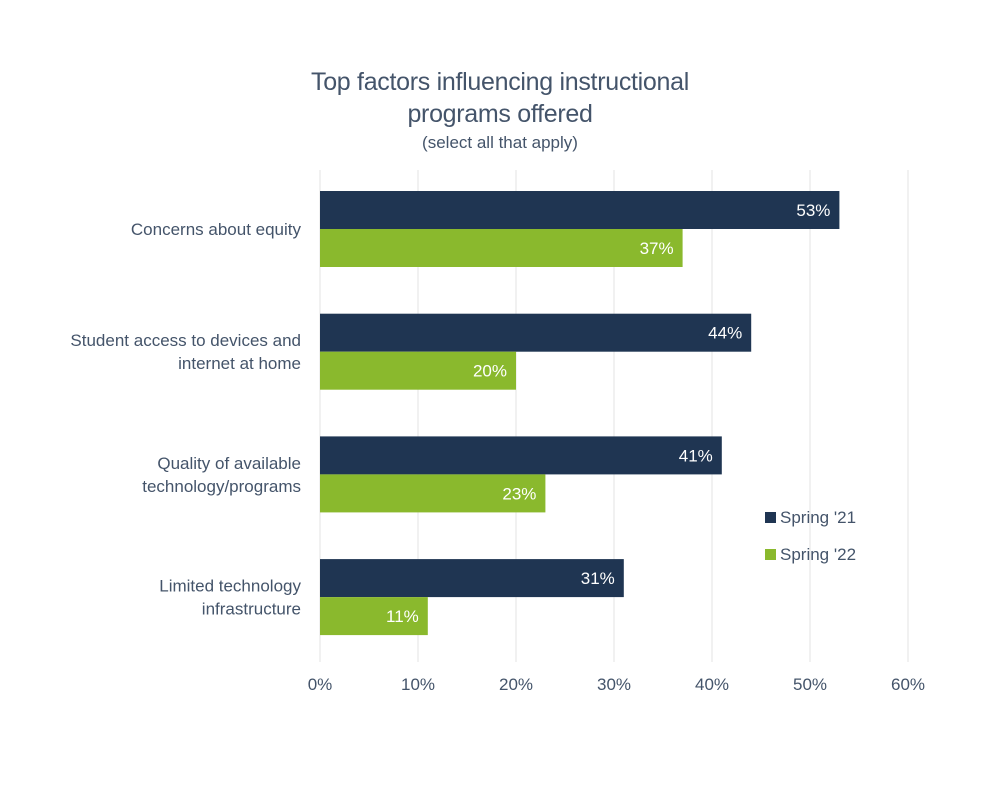  What do you see at coordinates (657, 248) in the screenshot?
I see `data-label: 37%` at bounding box center [657, 248].